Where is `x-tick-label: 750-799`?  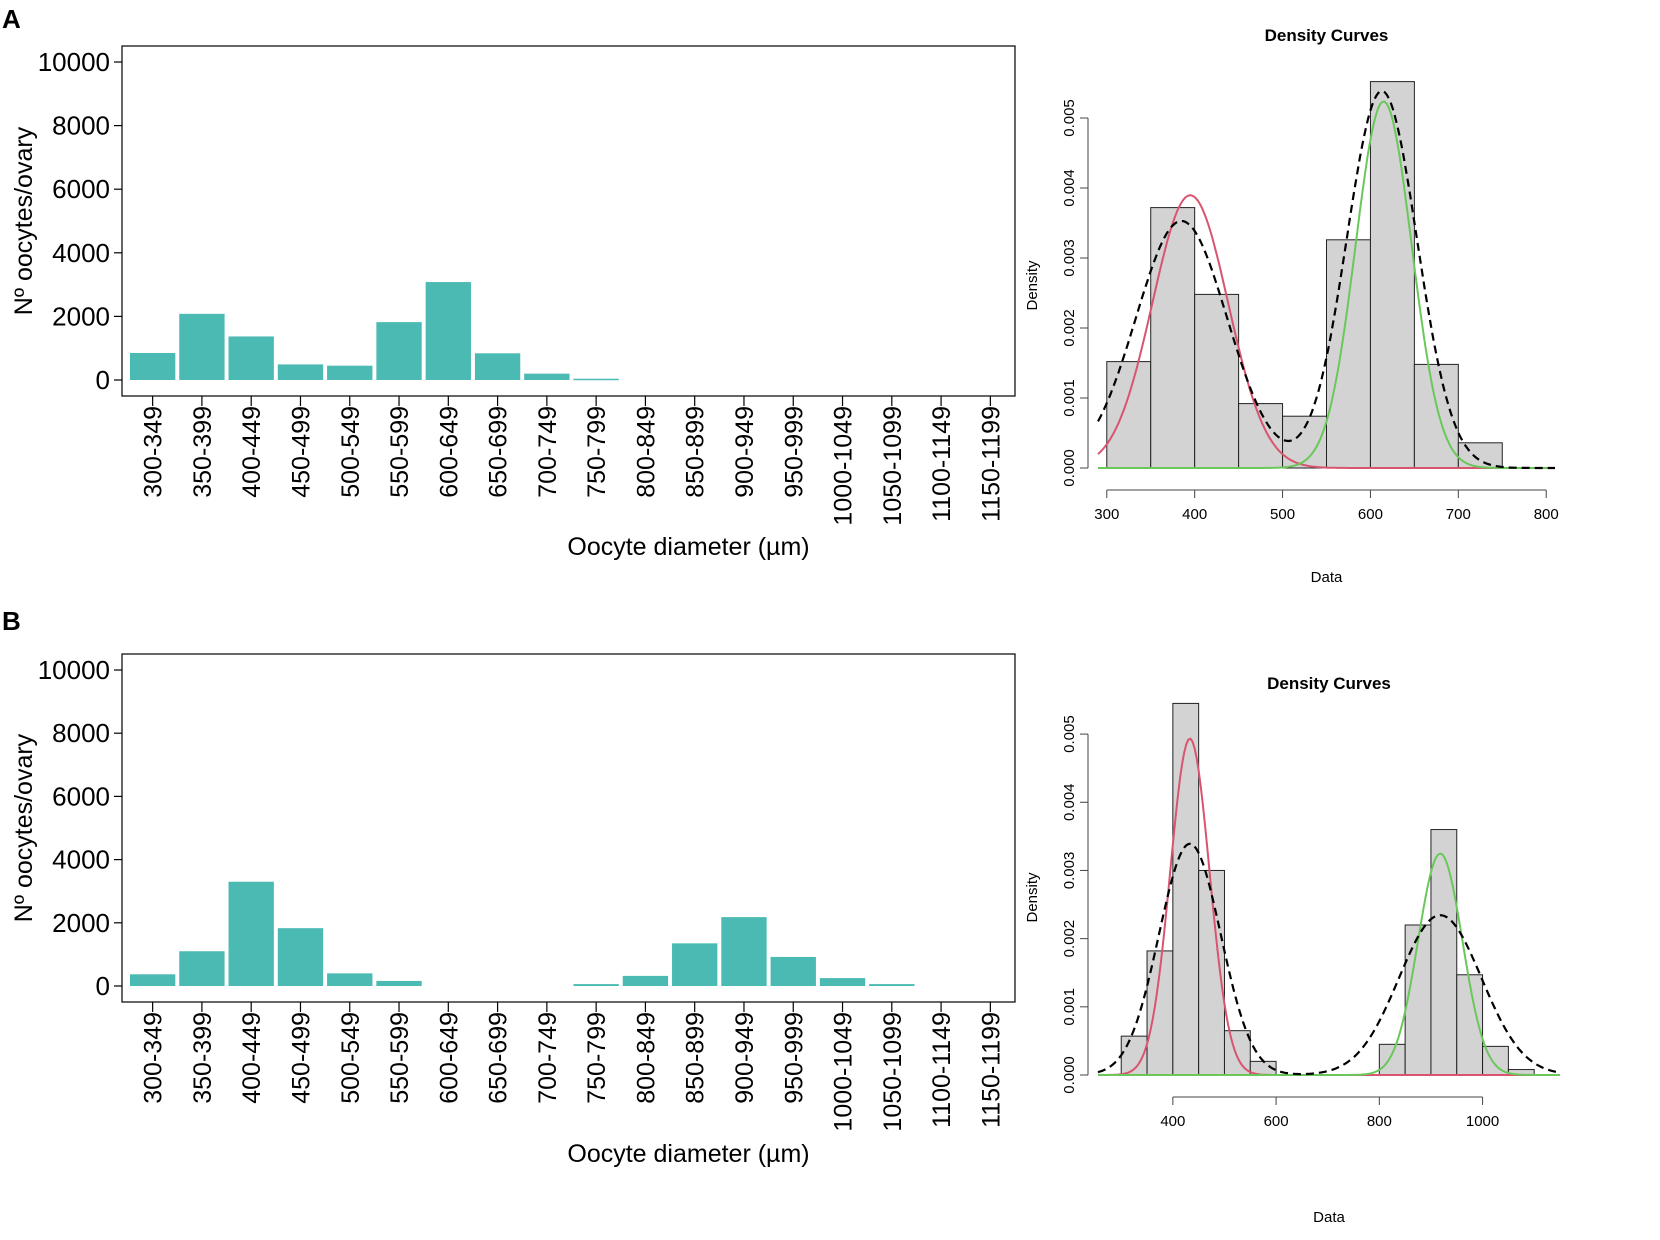
x-tick-label: 750-799 is located at coordinates (597, 452).